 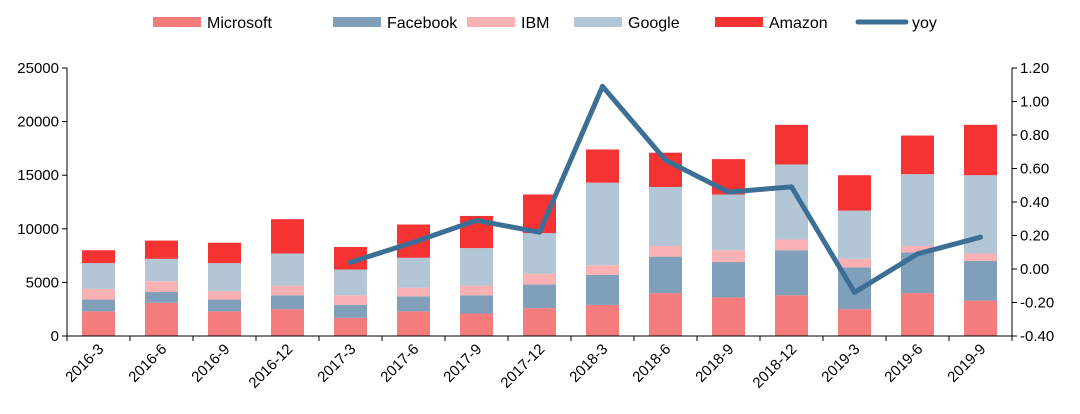 What do you see at coordinates (774, 366) in the screenshot?
I see `x-tick-label: 2018-12` at bounding box center [774, 366].